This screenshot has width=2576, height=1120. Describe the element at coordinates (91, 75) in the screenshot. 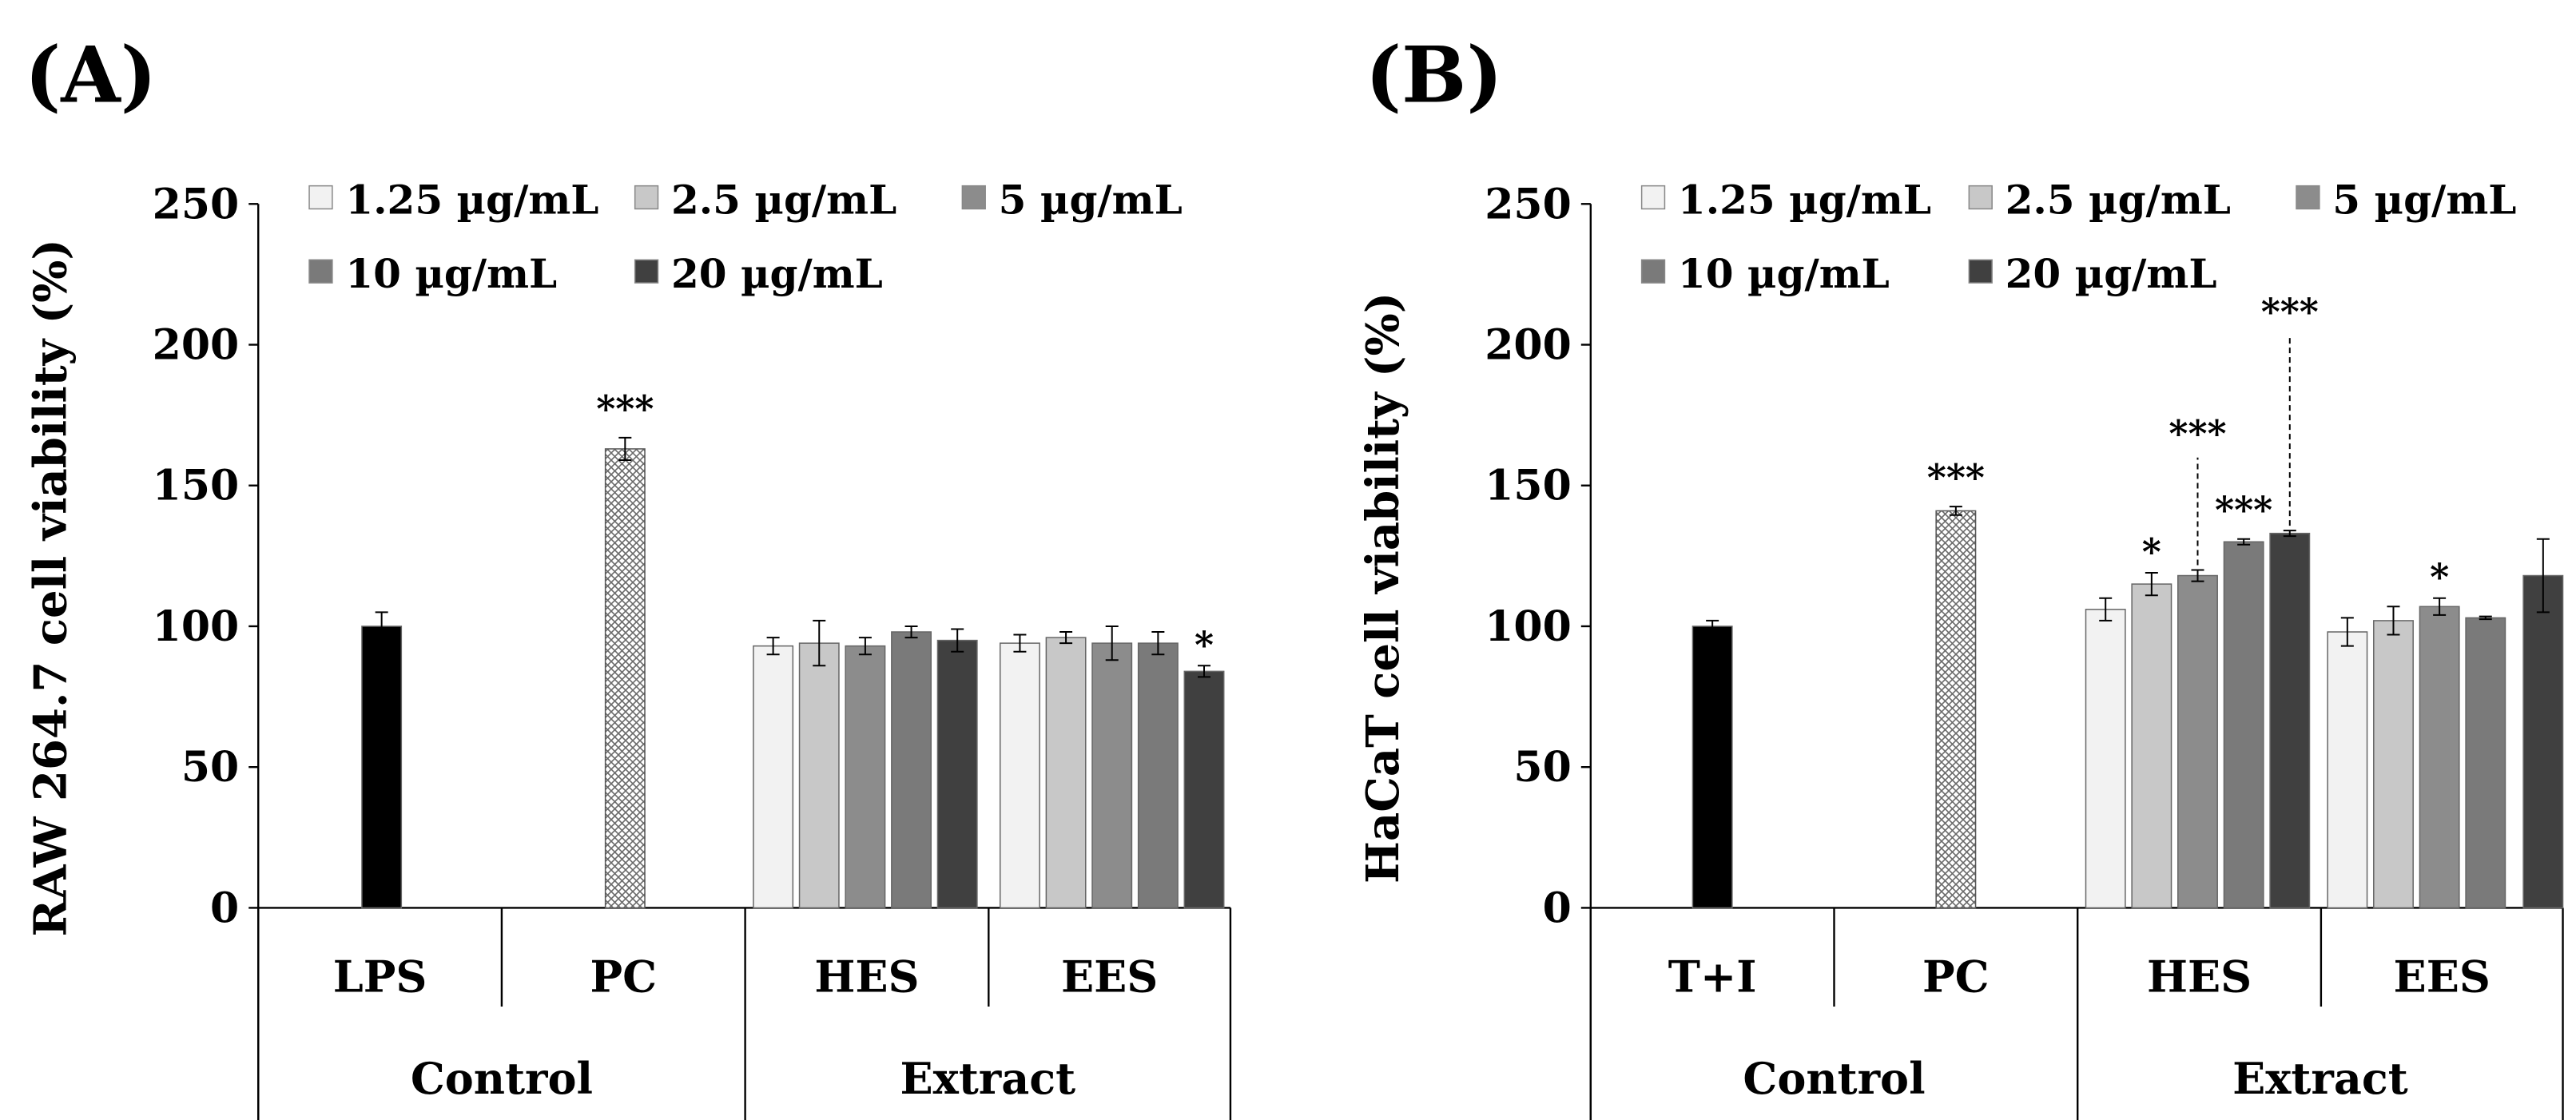

I see `panel-label: (A)` at that location.